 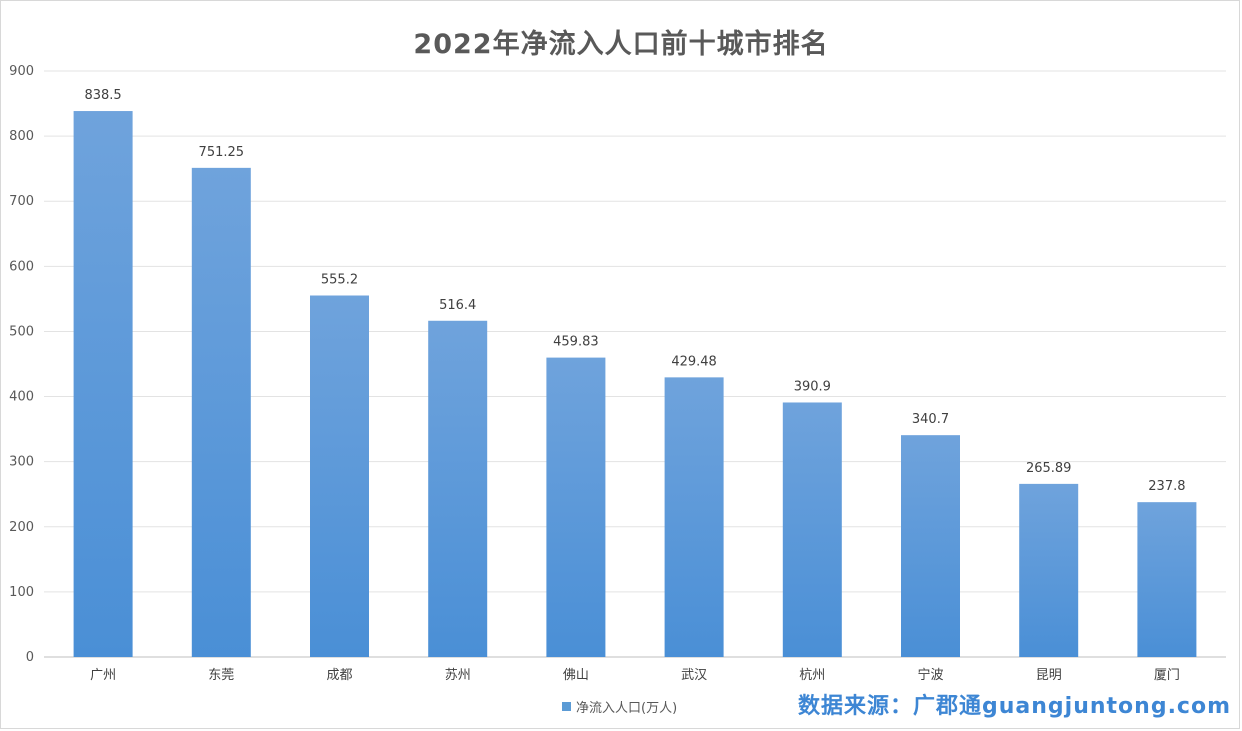 I want to click on data-label: 237.8, so click(x=1166, y=486).